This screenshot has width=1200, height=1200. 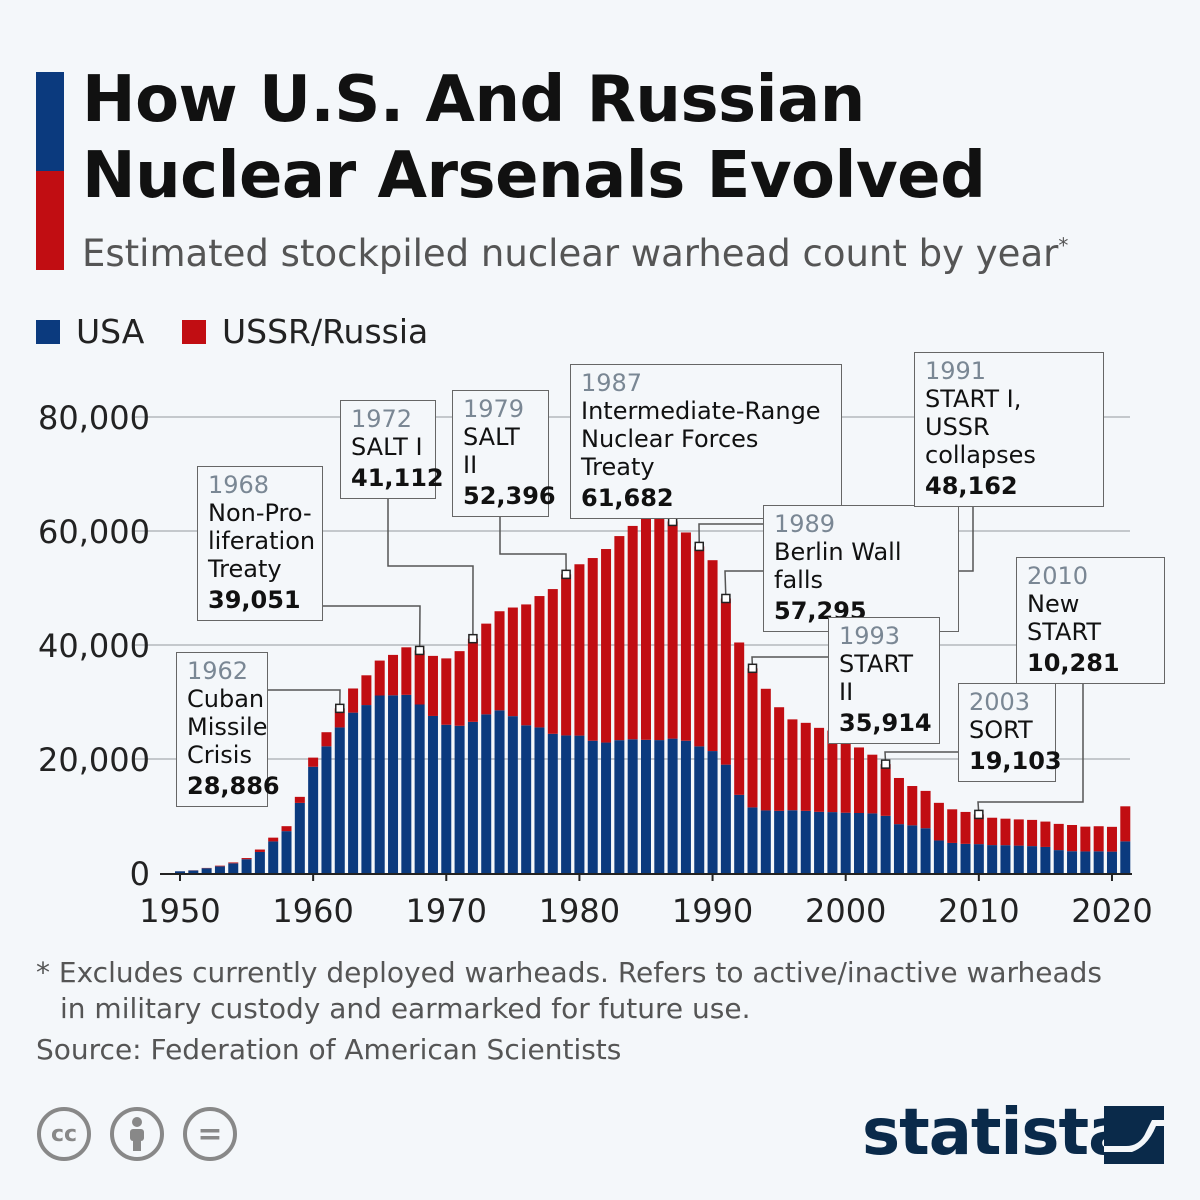 I want to click on bar-russia-1976, so click(x=526, y=665).